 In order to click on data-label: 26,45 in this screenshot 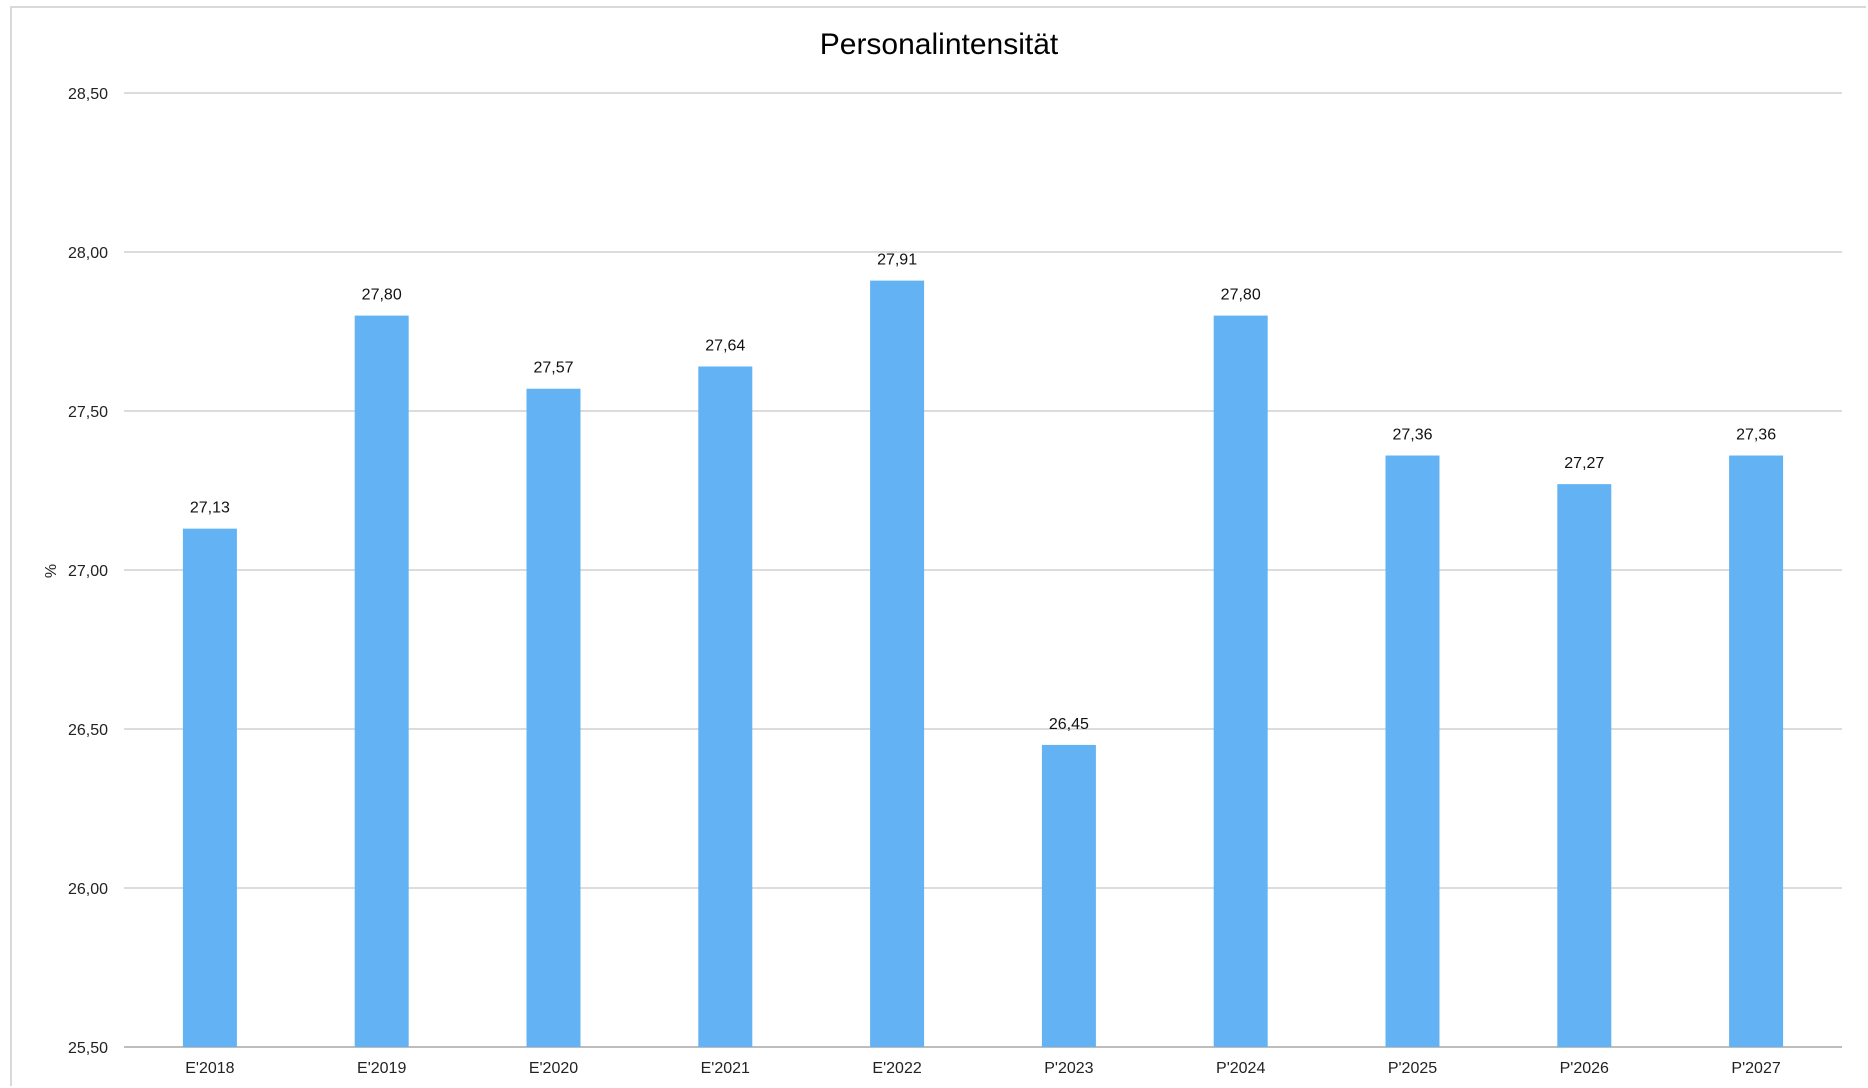, I will do `click(1069, 724)`.